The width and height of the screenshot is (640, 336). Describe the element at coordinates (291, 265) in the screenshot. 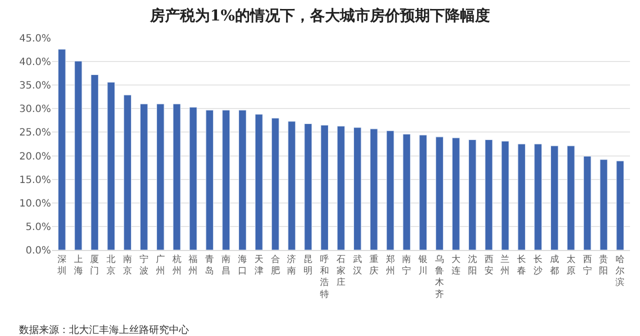

I see `x-tick-label: 济南` at that location.